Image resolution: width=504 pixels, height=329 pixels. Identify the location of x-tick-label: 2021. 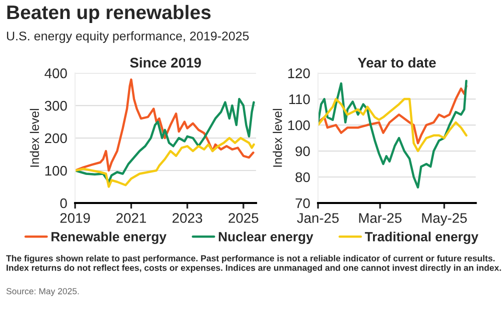
(131, 218).